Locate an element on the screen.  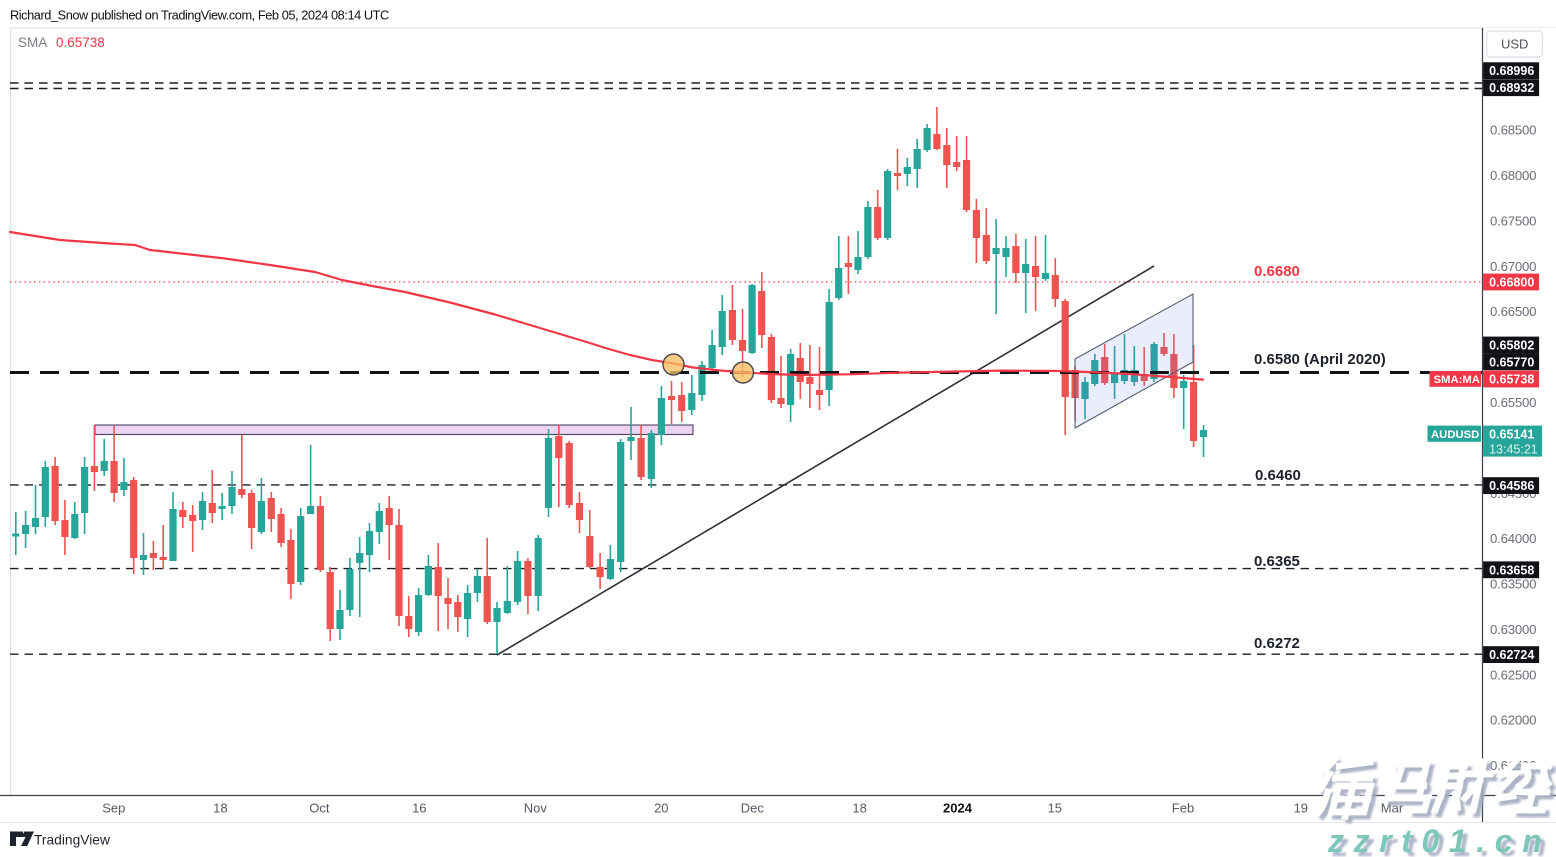
svg-text: 0.68000 is located at coordinates (1513, 175).